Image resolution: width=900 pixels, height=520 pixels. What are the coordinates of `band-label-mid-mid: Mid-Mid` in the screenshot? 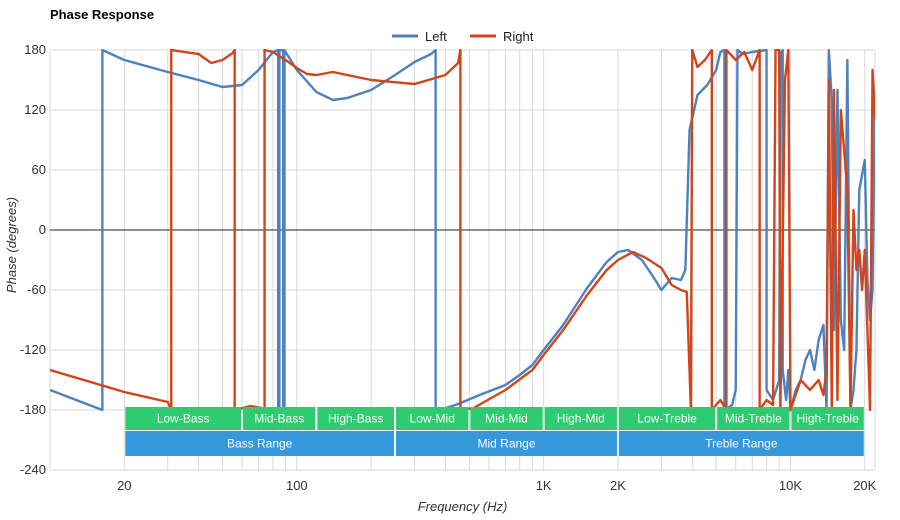 It's located at (506, 419).